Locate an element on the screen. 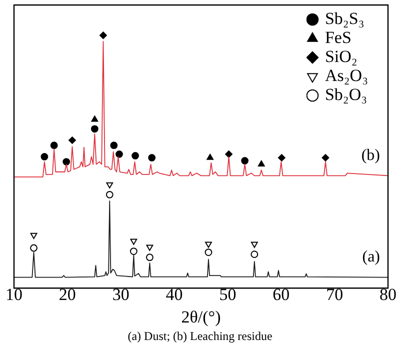 The image size is (400, 346). series-label: (a) is located at coordinates (371, 257).